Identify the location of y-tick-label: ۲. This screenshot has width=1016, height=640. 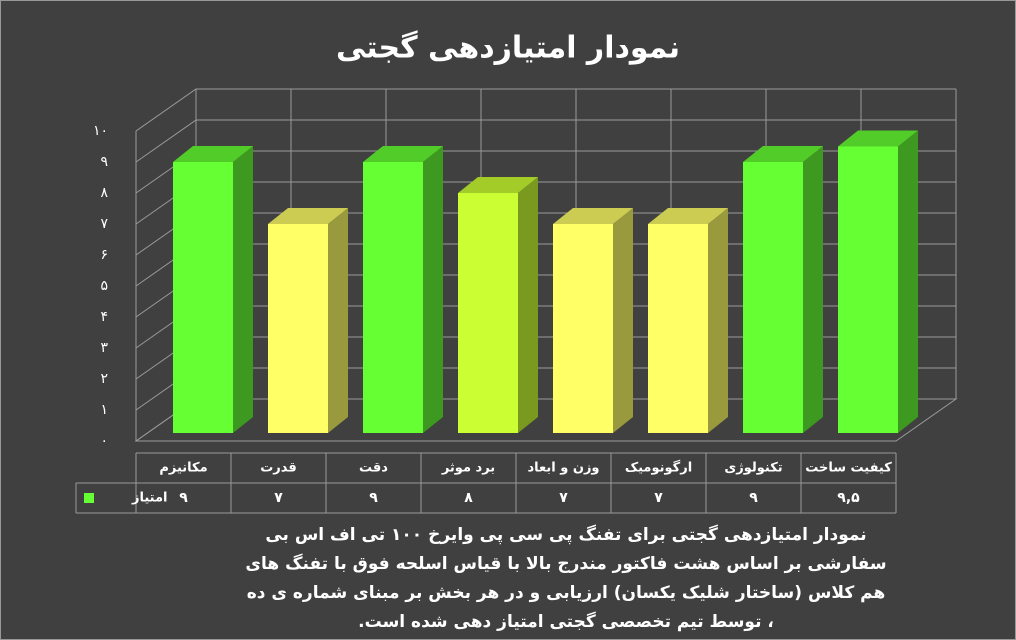
(104, 379).